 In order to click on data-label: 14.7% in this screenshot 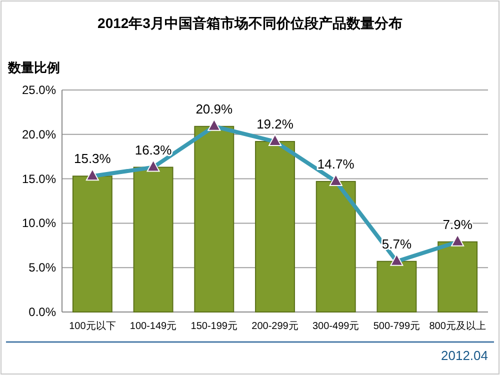, I will do `click(336, 164)`.